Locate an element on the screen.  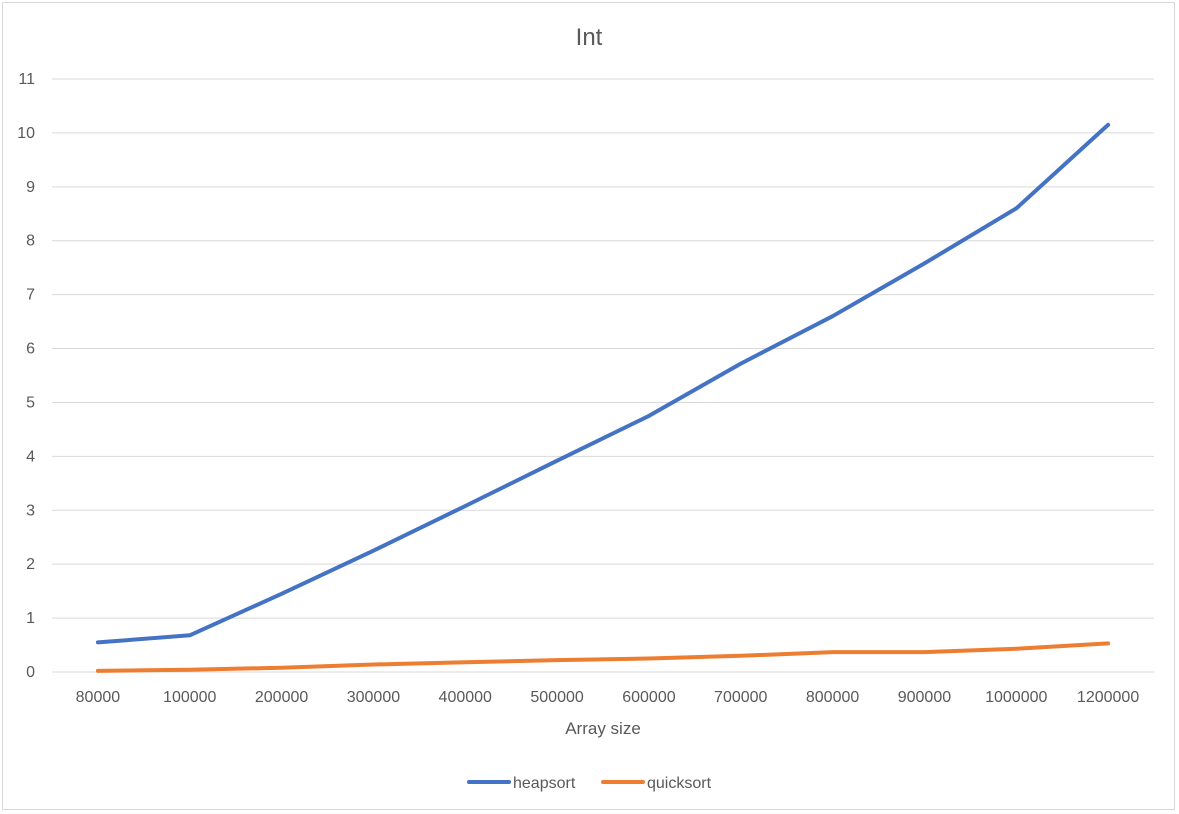
x-tick-label: 200000 is located at coordinates (281, 697).